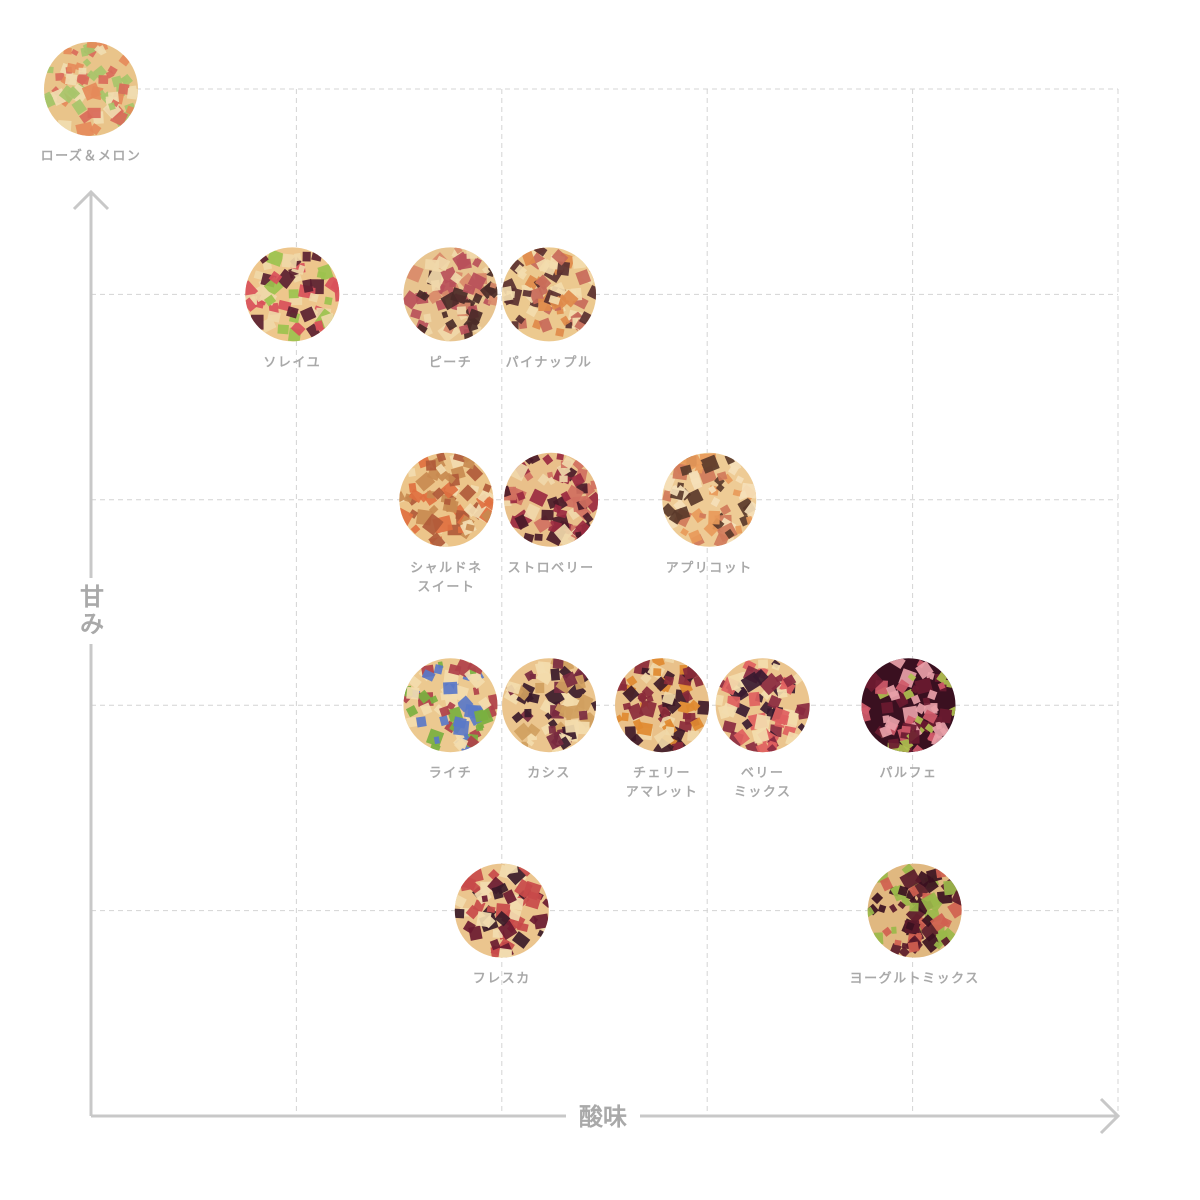 This screenshot has width=1200, height=1200. What do you see at coordinates (446, 587) in the screenshot?
I see `tea-blend-label: スイート` at bounding box center [446, 587].